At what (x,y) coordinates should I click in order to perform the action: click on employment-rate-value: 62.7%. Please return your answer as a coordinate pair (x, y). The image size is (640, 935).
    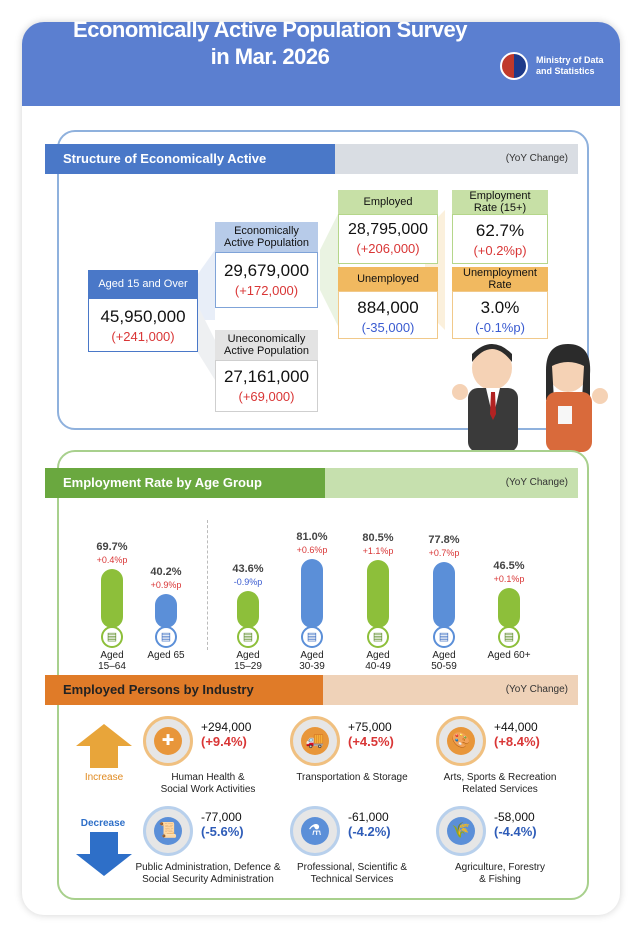
    Looking at the image, I should click on (500, 230).